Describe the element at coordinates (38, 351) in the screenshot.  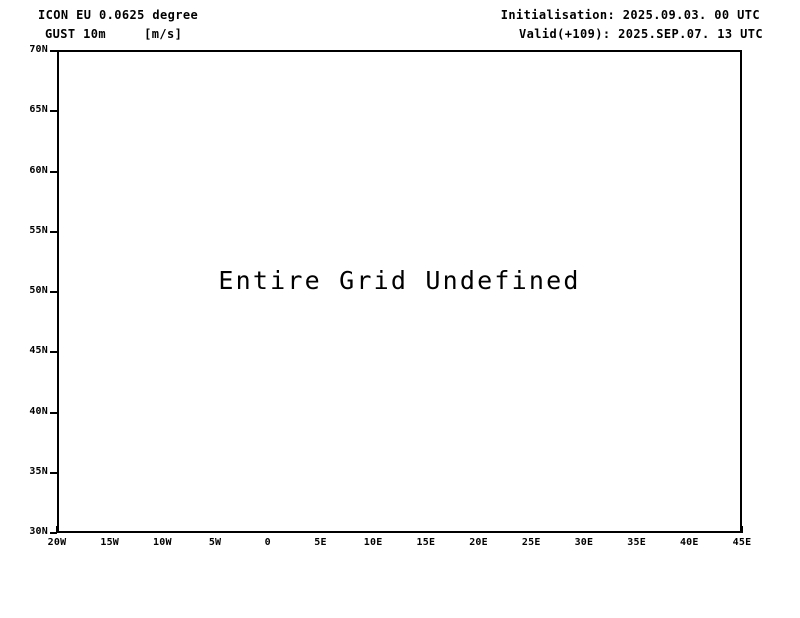
I see `y-tick-label: 45N` at that location.